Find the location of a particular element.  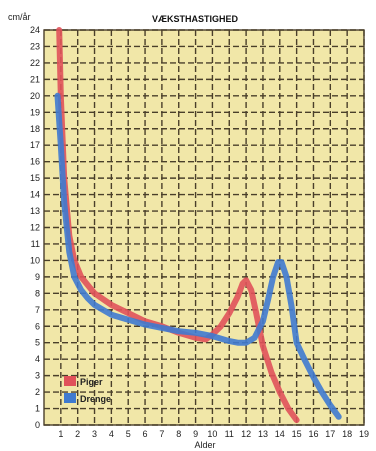

x-axis-label: Alder is located at coordinates (204, 445).